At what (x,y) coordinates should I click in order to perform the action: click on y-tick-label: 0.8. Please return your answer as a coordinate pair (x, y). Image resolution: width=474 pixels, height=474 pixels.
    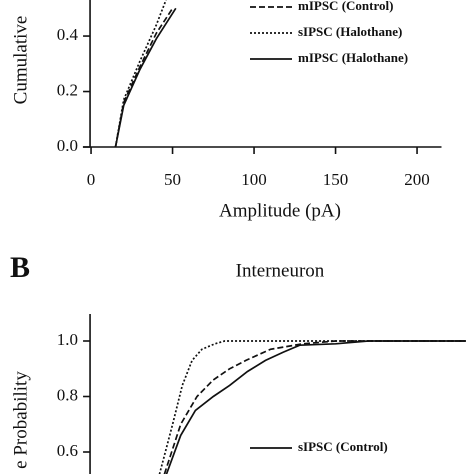
    Looking at the image, I should click on (67, 394).